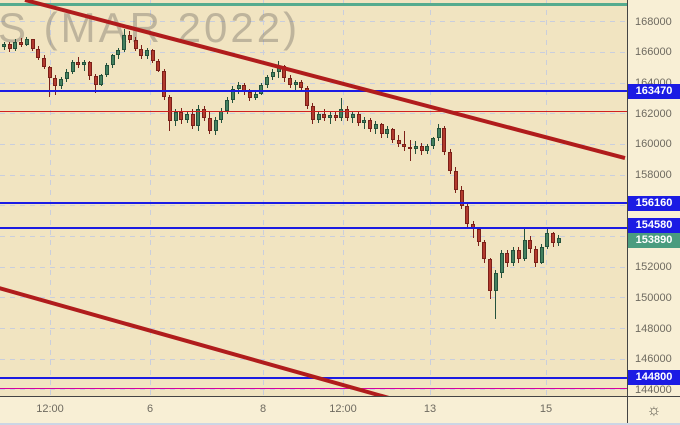 This screenshot has height=425, width=680. What do you see at coordinates (654, 203) in the screenshot?
I see `price-badge-156160: 156160` at bounding box center [654, 203].